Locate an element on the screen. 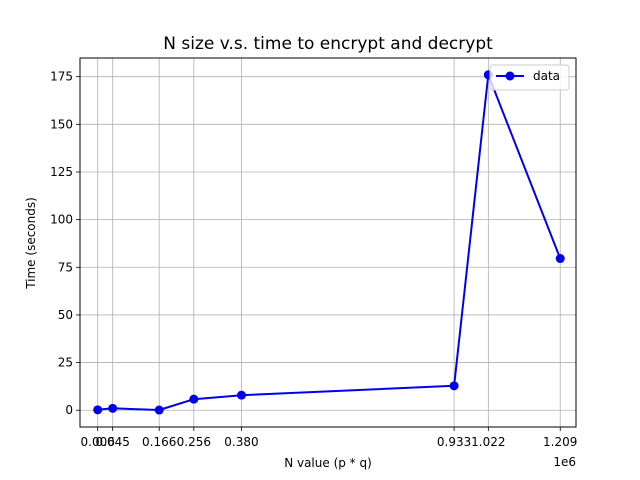 The width and height of the screenshot is (640, 480). y-tick-label: 100 is located at coordinates (61, 220).